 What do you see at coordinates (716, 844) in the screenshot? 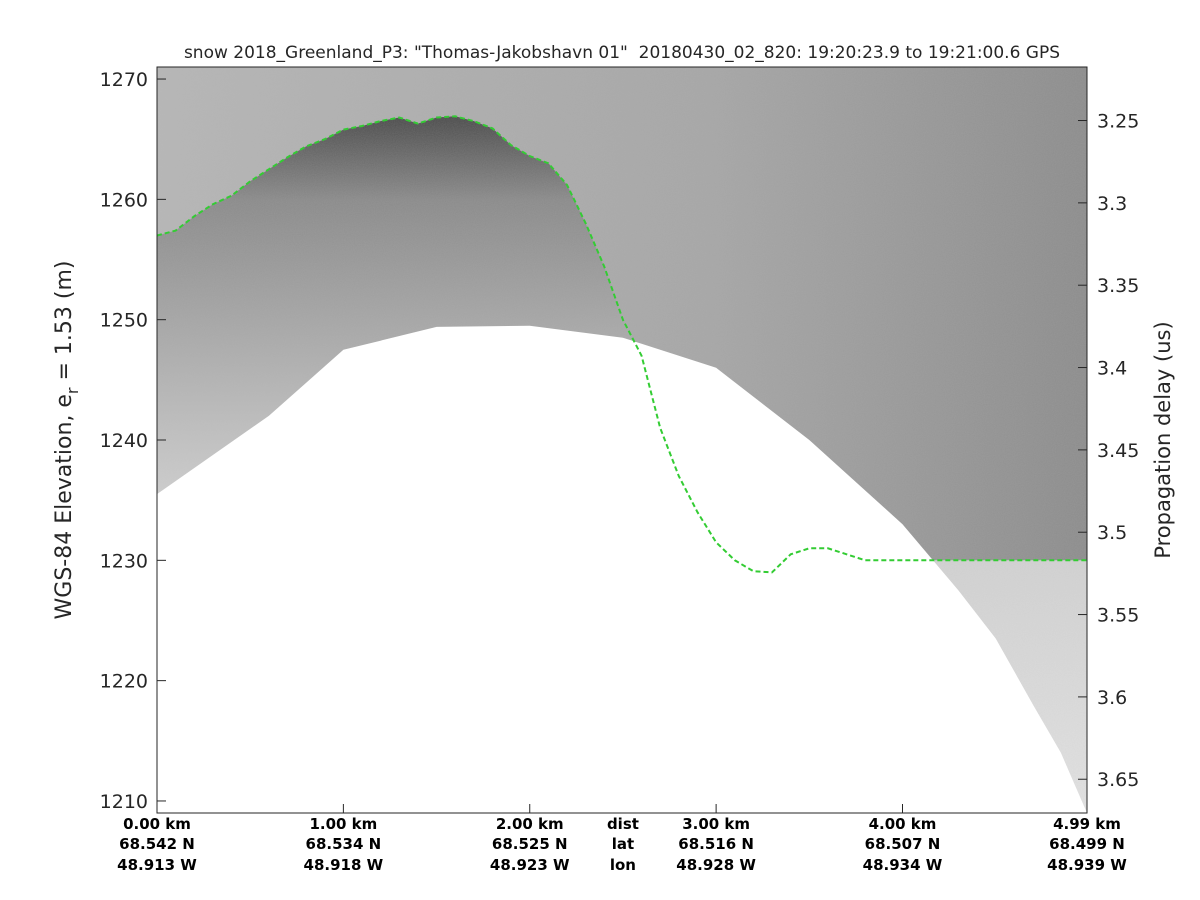
I see `bottom-tick-label-lat: 68.516 N` at bounding box center [716, 844].